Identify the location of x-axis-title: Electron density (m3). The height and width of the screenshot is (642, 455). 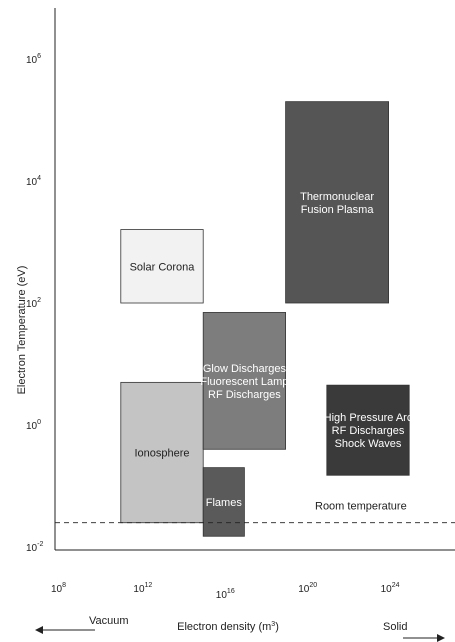
(228, 627).